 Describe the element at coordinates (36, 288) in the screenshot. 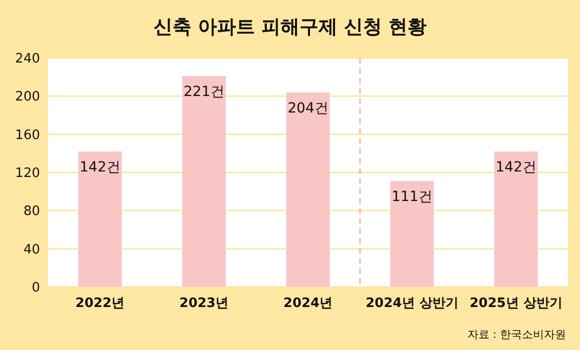

I see `y-tick-label: 0` at that location.